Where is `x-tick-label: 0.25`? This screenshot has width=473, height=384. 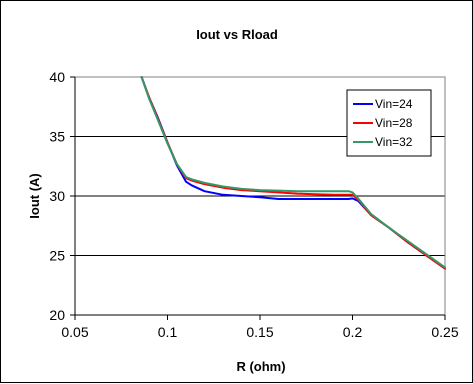 x-tick-label: 0.25 is located at coordinates (444, 332).